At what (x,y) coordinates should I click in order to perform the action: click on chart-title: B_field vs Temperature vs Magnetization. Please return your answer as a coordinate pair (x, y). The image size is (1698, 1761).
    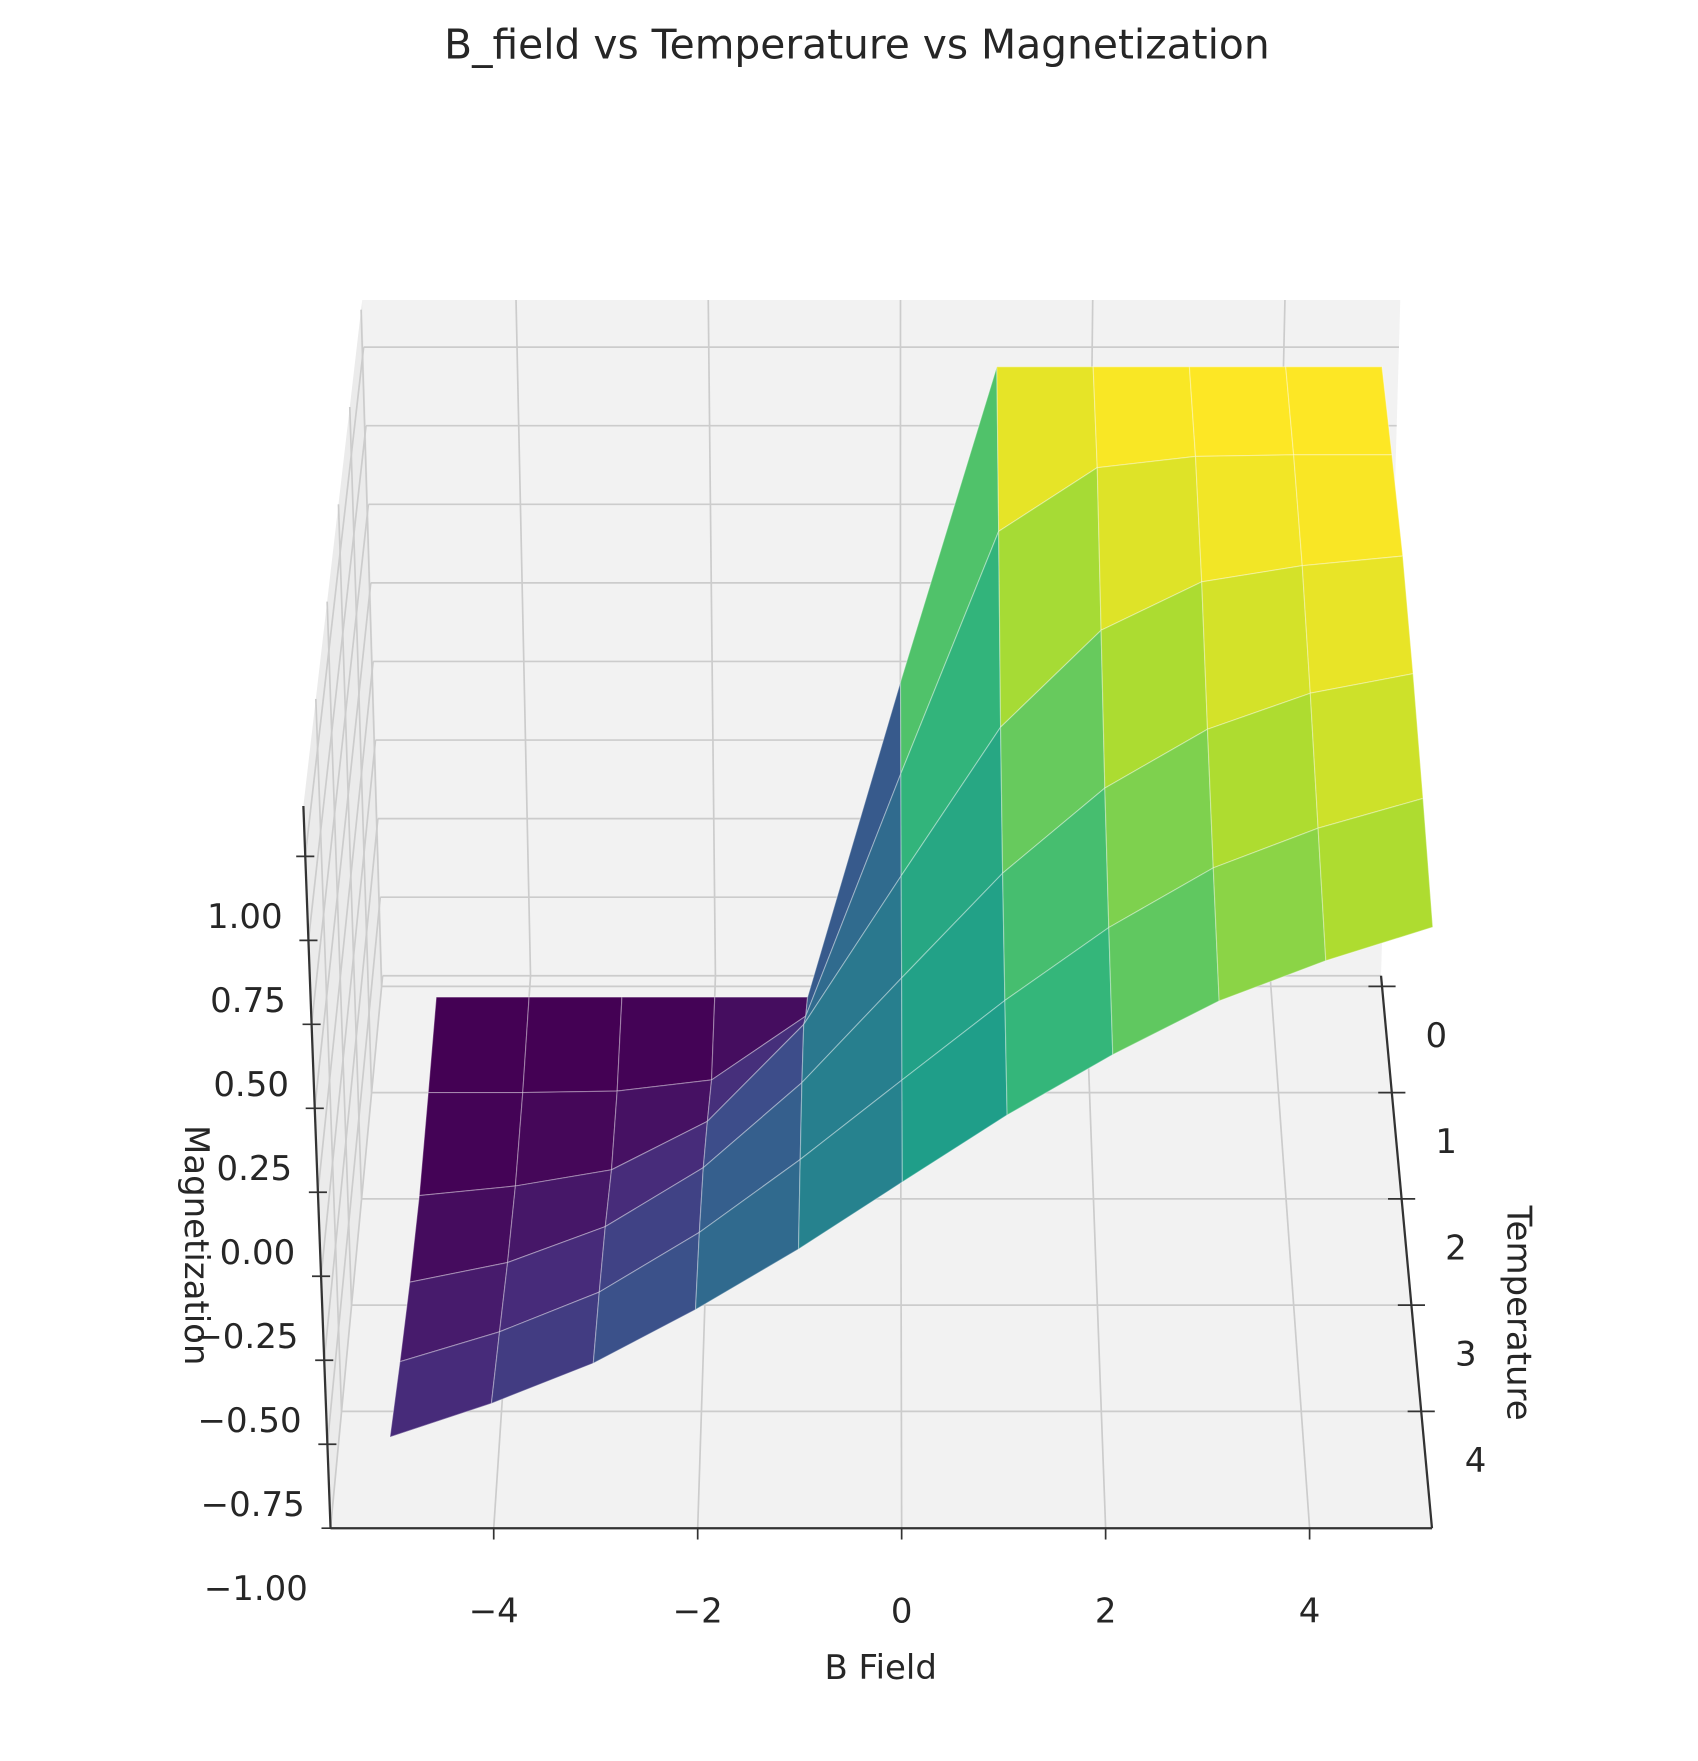
    Looking at the image, I should click on (857, 45).